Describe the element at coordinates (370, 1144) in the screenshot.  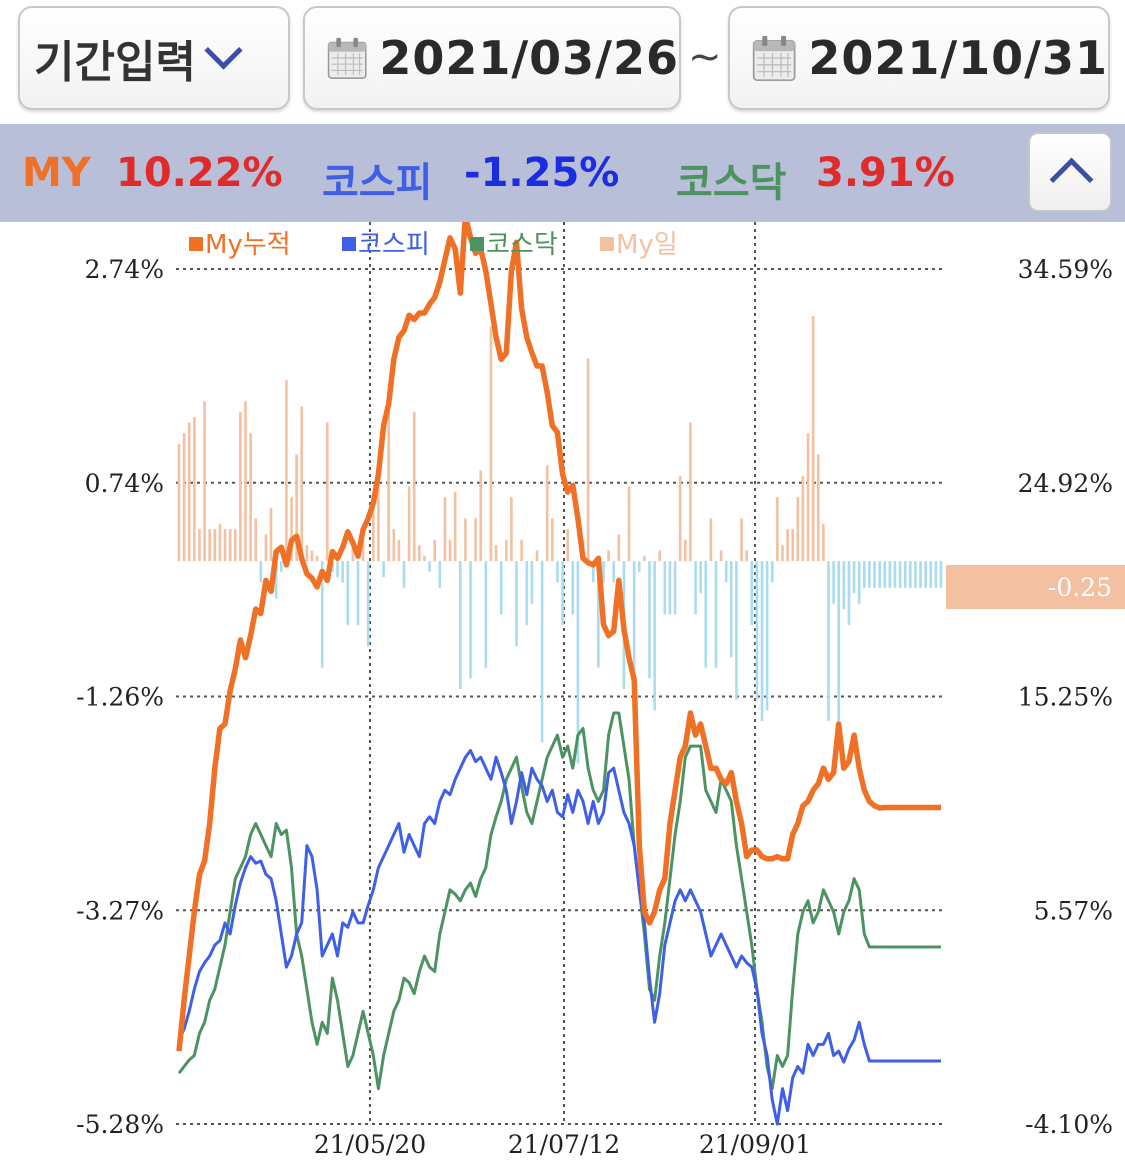
I see `x-axis-label: 21/05/20` at that location.